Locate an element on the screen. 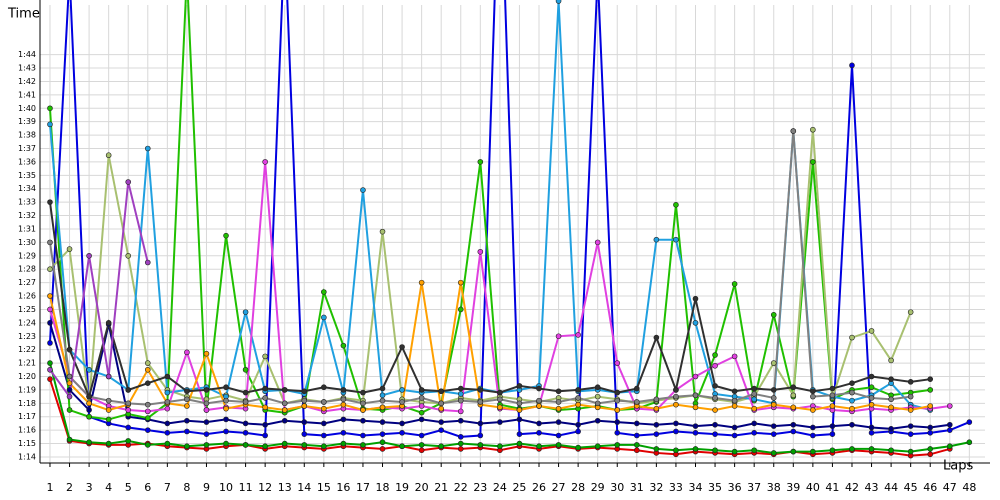  y-tick-label: 1:36 is located at coordinates (27, 161).